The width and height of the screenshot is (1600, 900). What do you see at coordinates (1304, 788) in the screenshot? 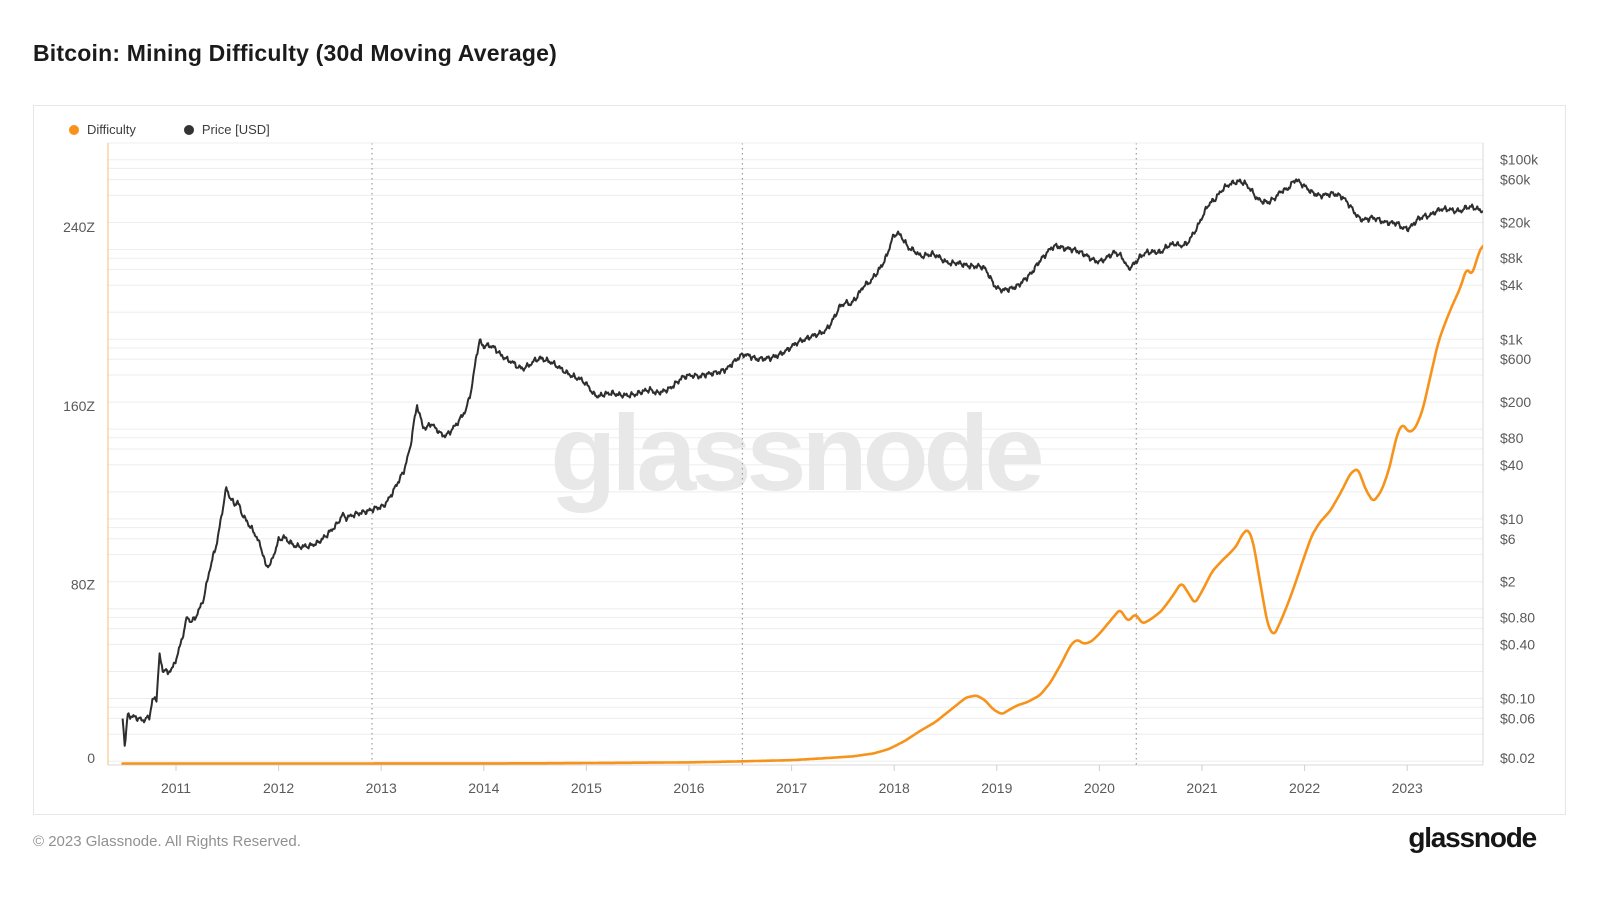
I see `x-axis-label: 2022` at bounding box center [1304, 788].